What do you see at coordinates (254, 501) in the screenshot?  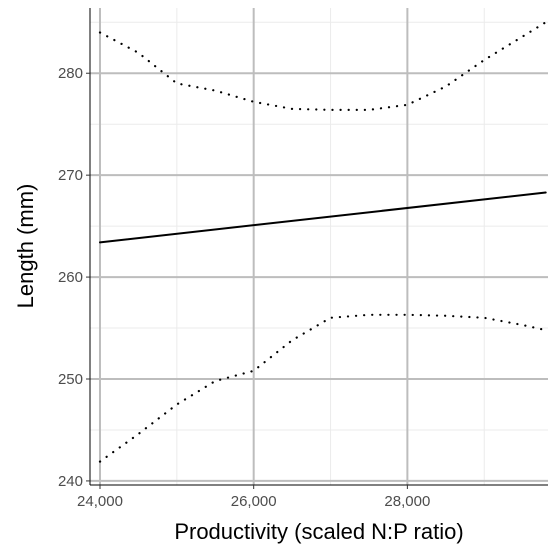 I see `x-tick-label: 26,000` at bounding box center [254, 501].